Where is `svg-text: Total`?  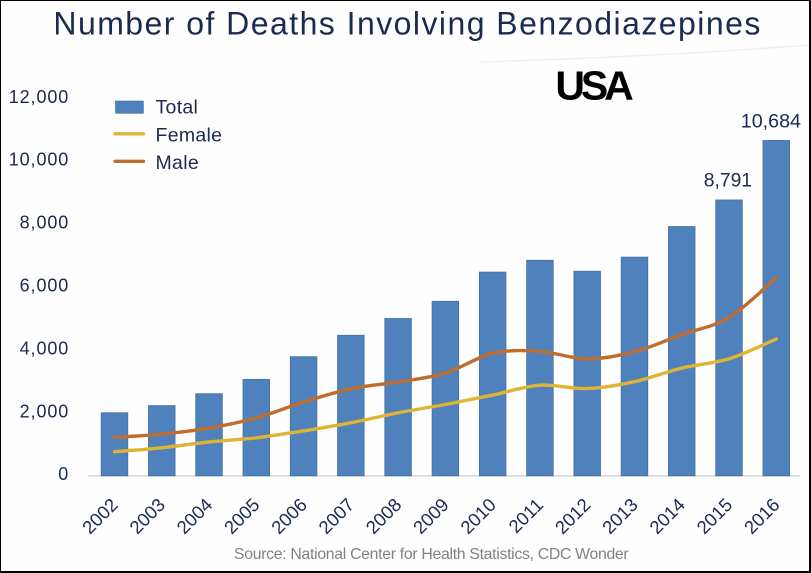 svg-text: Total is located at coordinates (177, 108).